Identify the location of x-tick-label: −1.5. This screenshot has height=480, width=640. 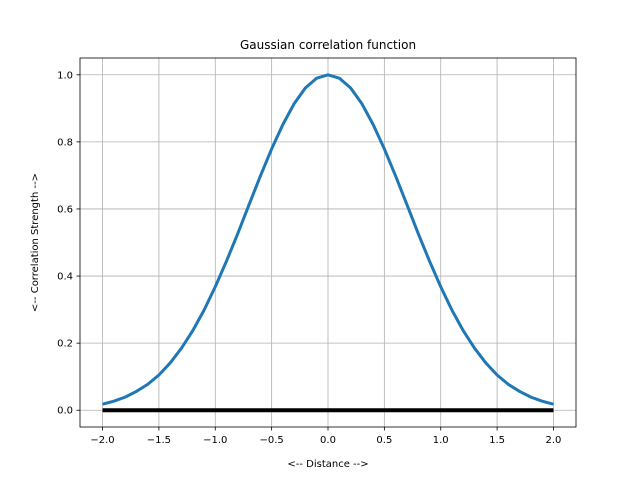
(159, 440).